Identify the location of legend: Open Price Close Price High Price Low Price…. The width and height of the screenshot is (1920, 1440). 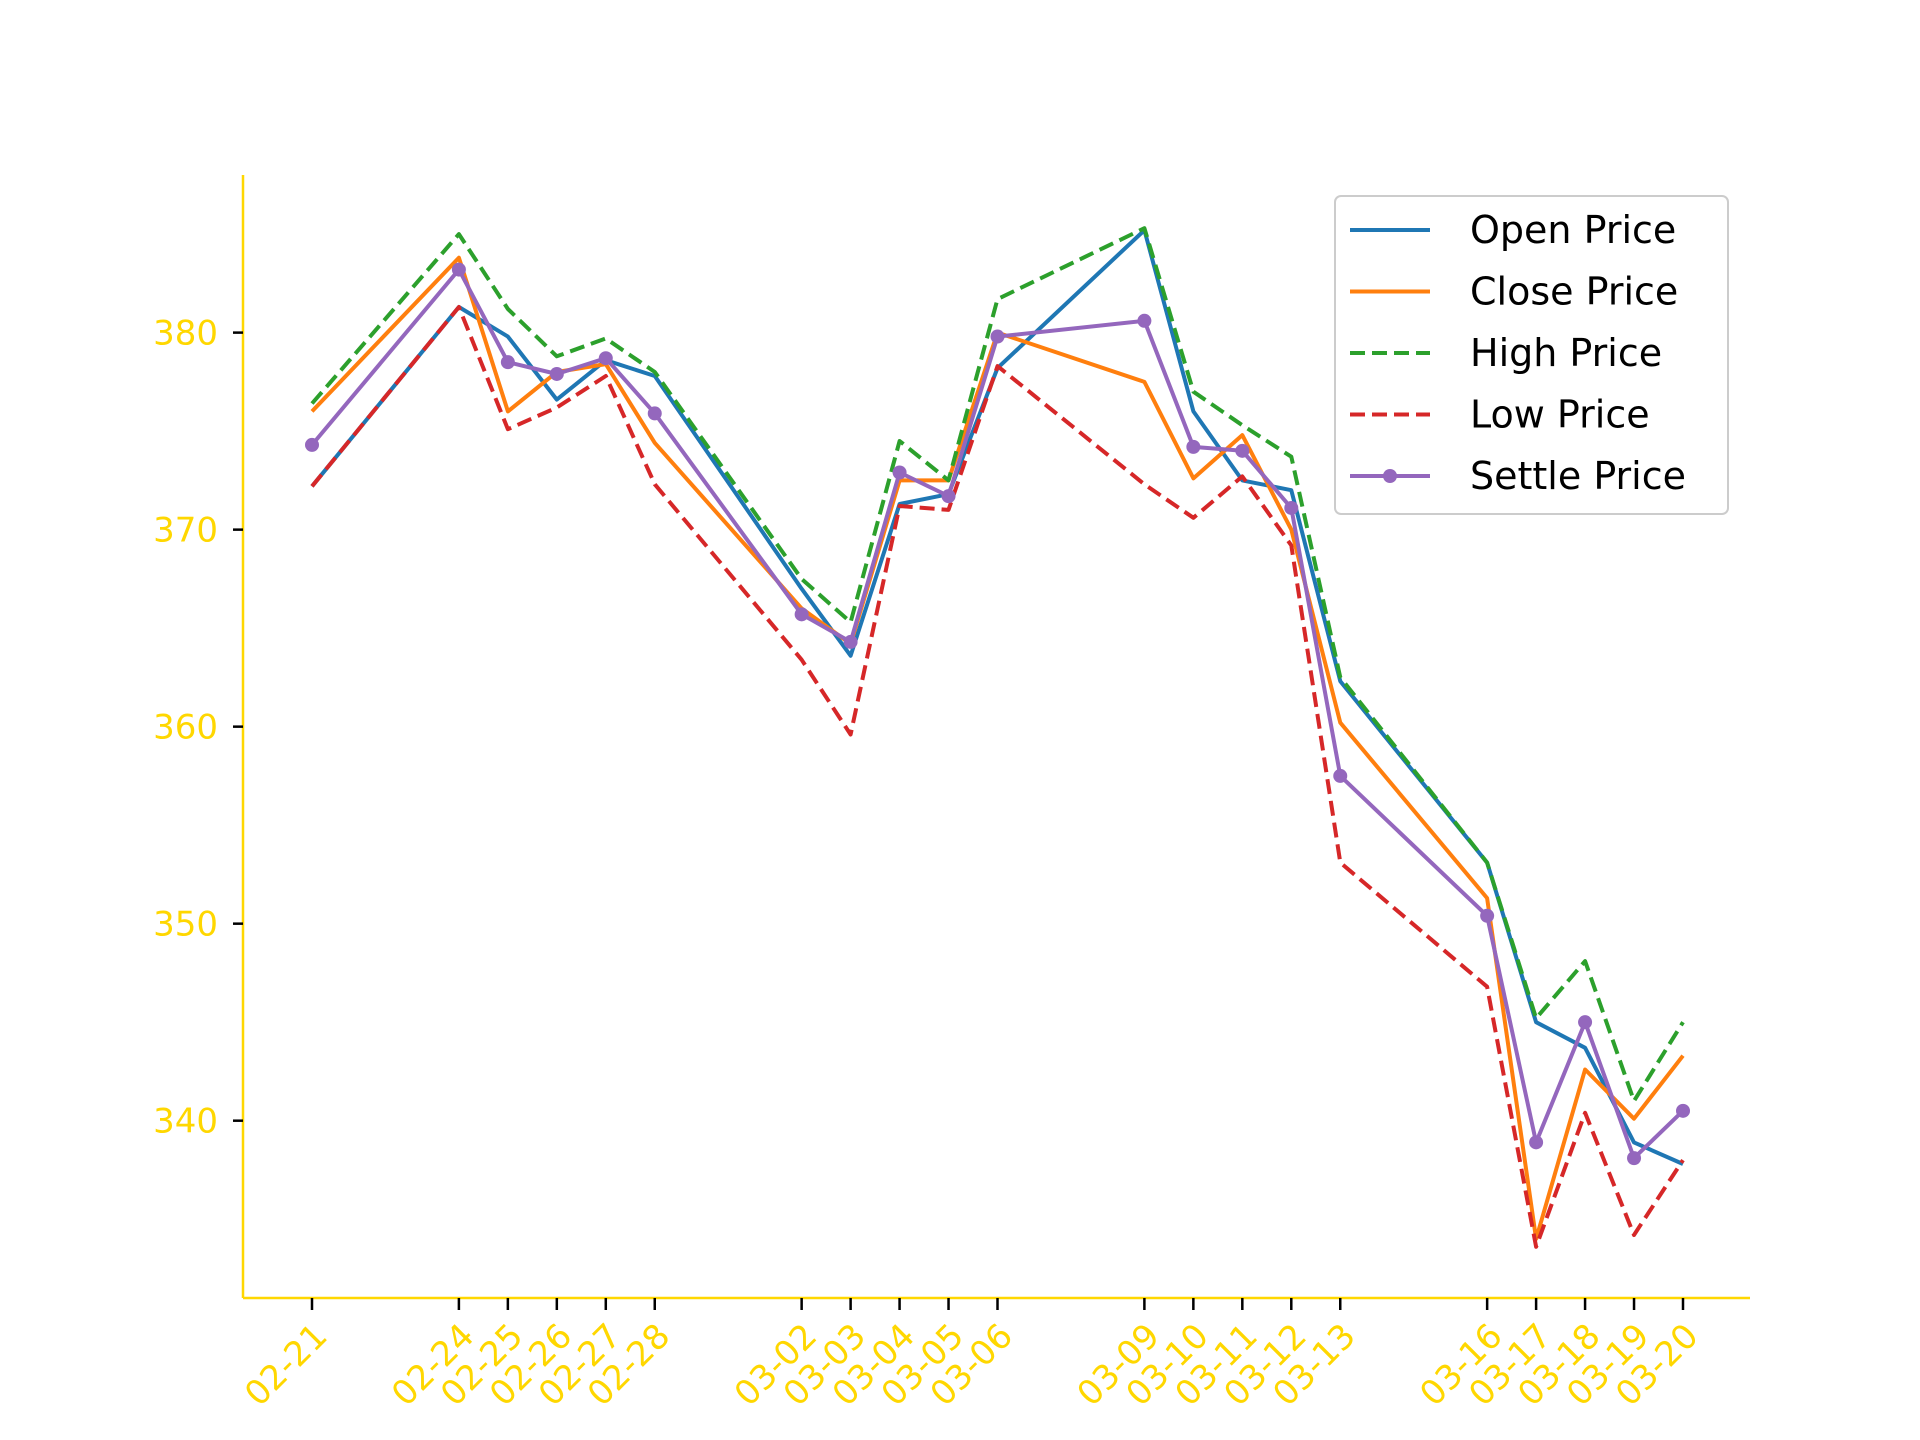
(1531, 355).